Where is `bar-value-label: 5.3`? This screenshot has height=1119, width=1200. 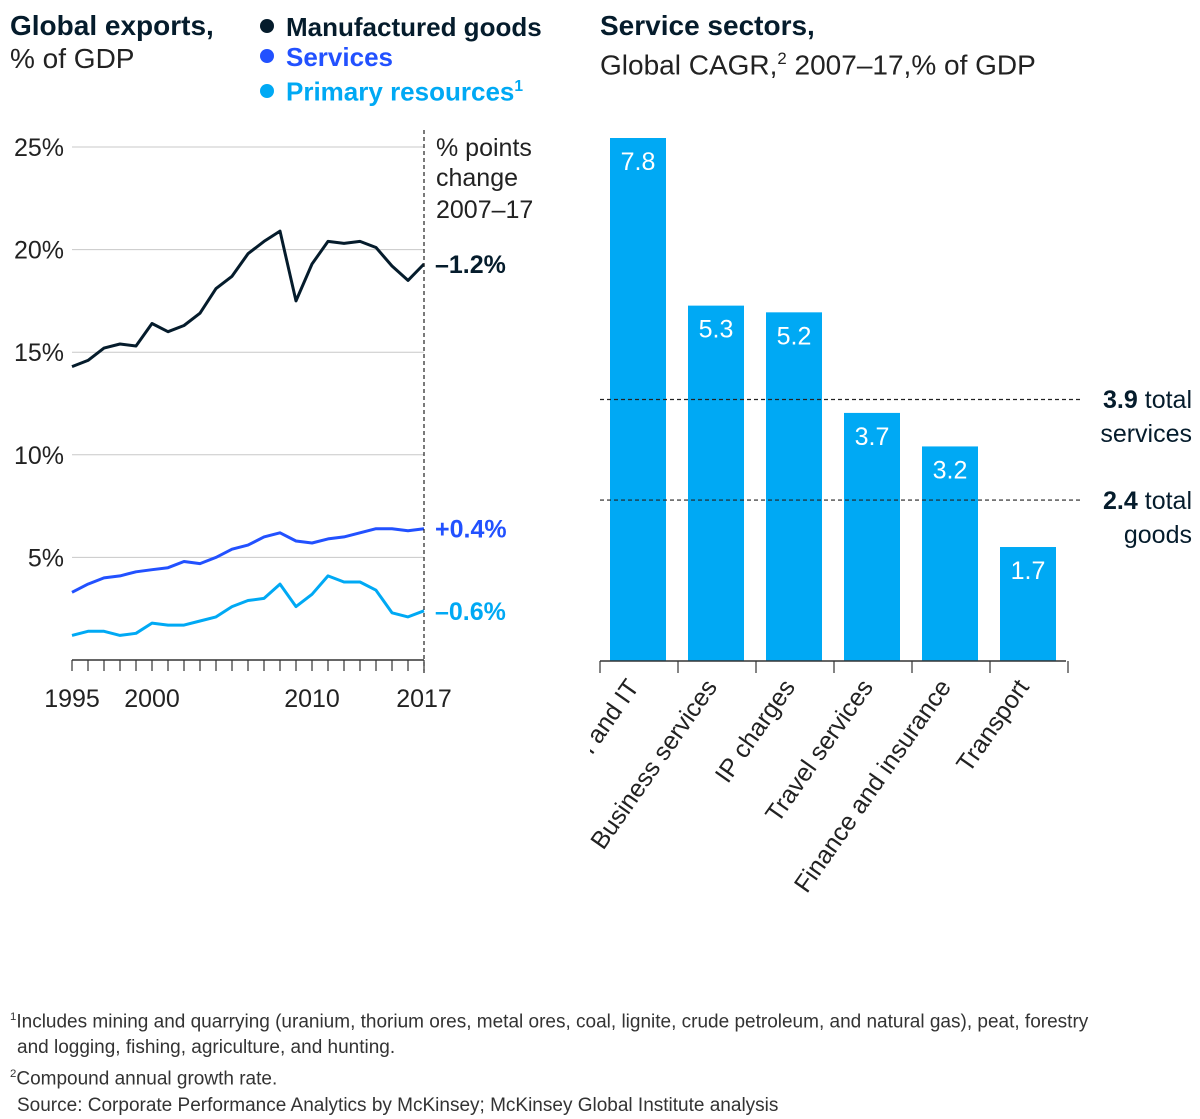
bar-value-label: 5.3 is located at coordinates (716, 330).